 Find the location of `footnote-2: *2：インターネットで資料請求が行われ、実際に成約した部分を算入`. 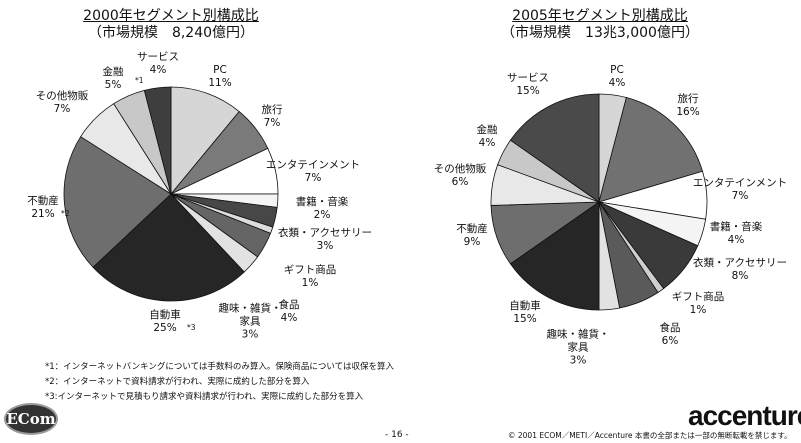

footnote-2: *2：インターネットで資料請求が行われ、実際に成約した部分を算入 is located at coordinates (177, 382).